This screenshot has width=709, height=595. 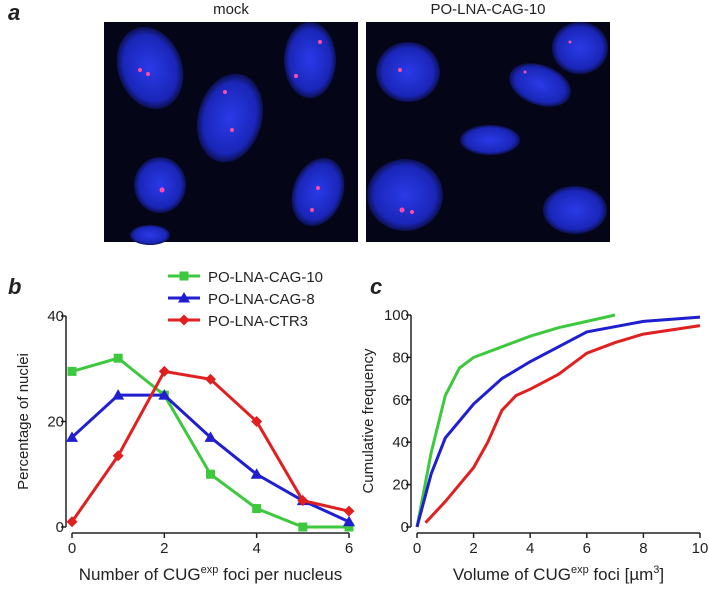 What do you see at coordinates (280, 574) in the screenshot?
I see `x-axis-label-part: foci per nucleus` at bounding box center [280, 574].